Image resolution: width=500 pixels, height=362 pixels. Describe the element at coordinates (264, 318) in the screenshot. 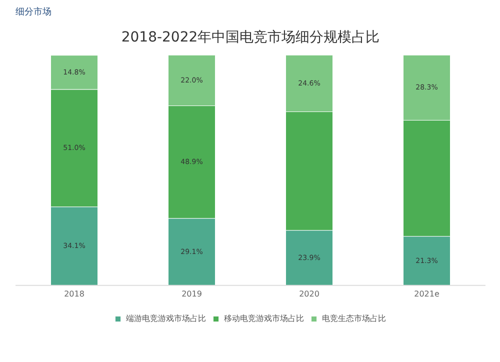

I see `legend-label: 移动电竞游戏市场占比` at that location.